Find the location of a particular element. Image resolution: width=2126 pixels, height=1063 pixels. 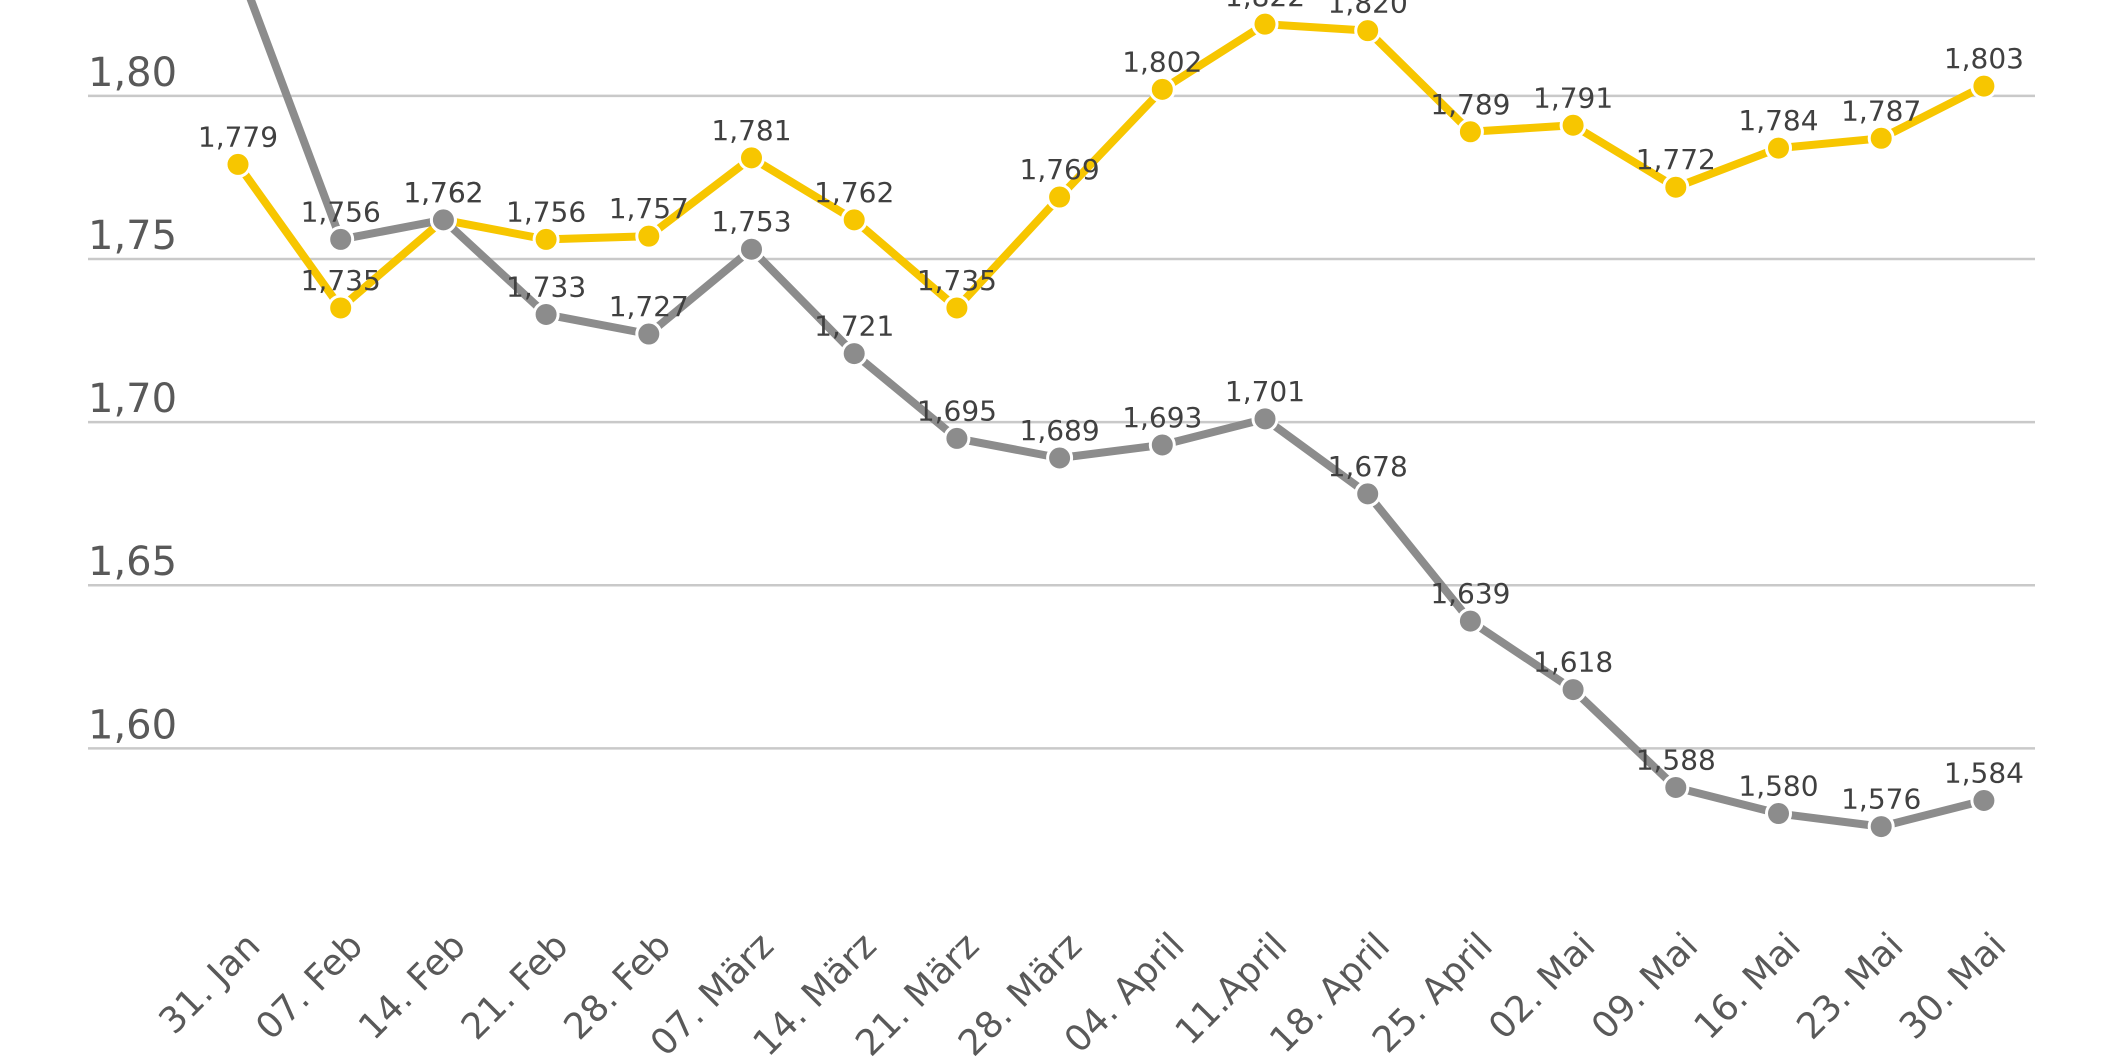

data-label: 1,701 is located at coordinates (1265, 391).